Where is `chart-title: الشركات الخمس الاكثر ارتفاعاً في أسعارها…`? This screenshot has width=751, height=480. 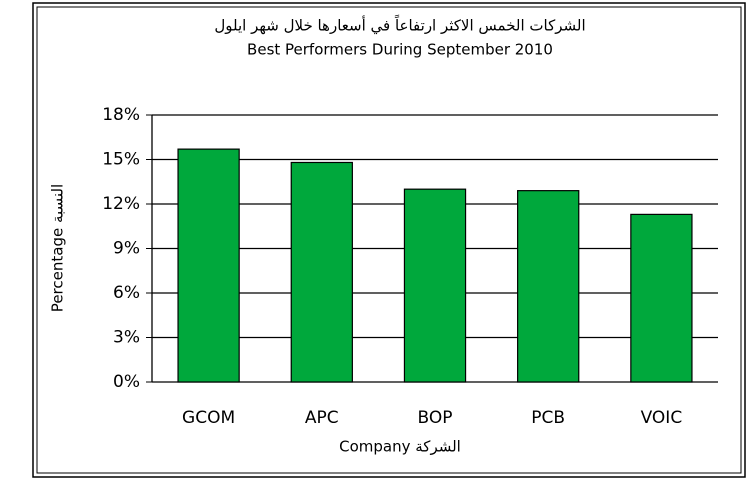 chart-title: الشركات الخمس الاكثر ارتفاعاً في أسعارها… is located at coordinates (399, 24).